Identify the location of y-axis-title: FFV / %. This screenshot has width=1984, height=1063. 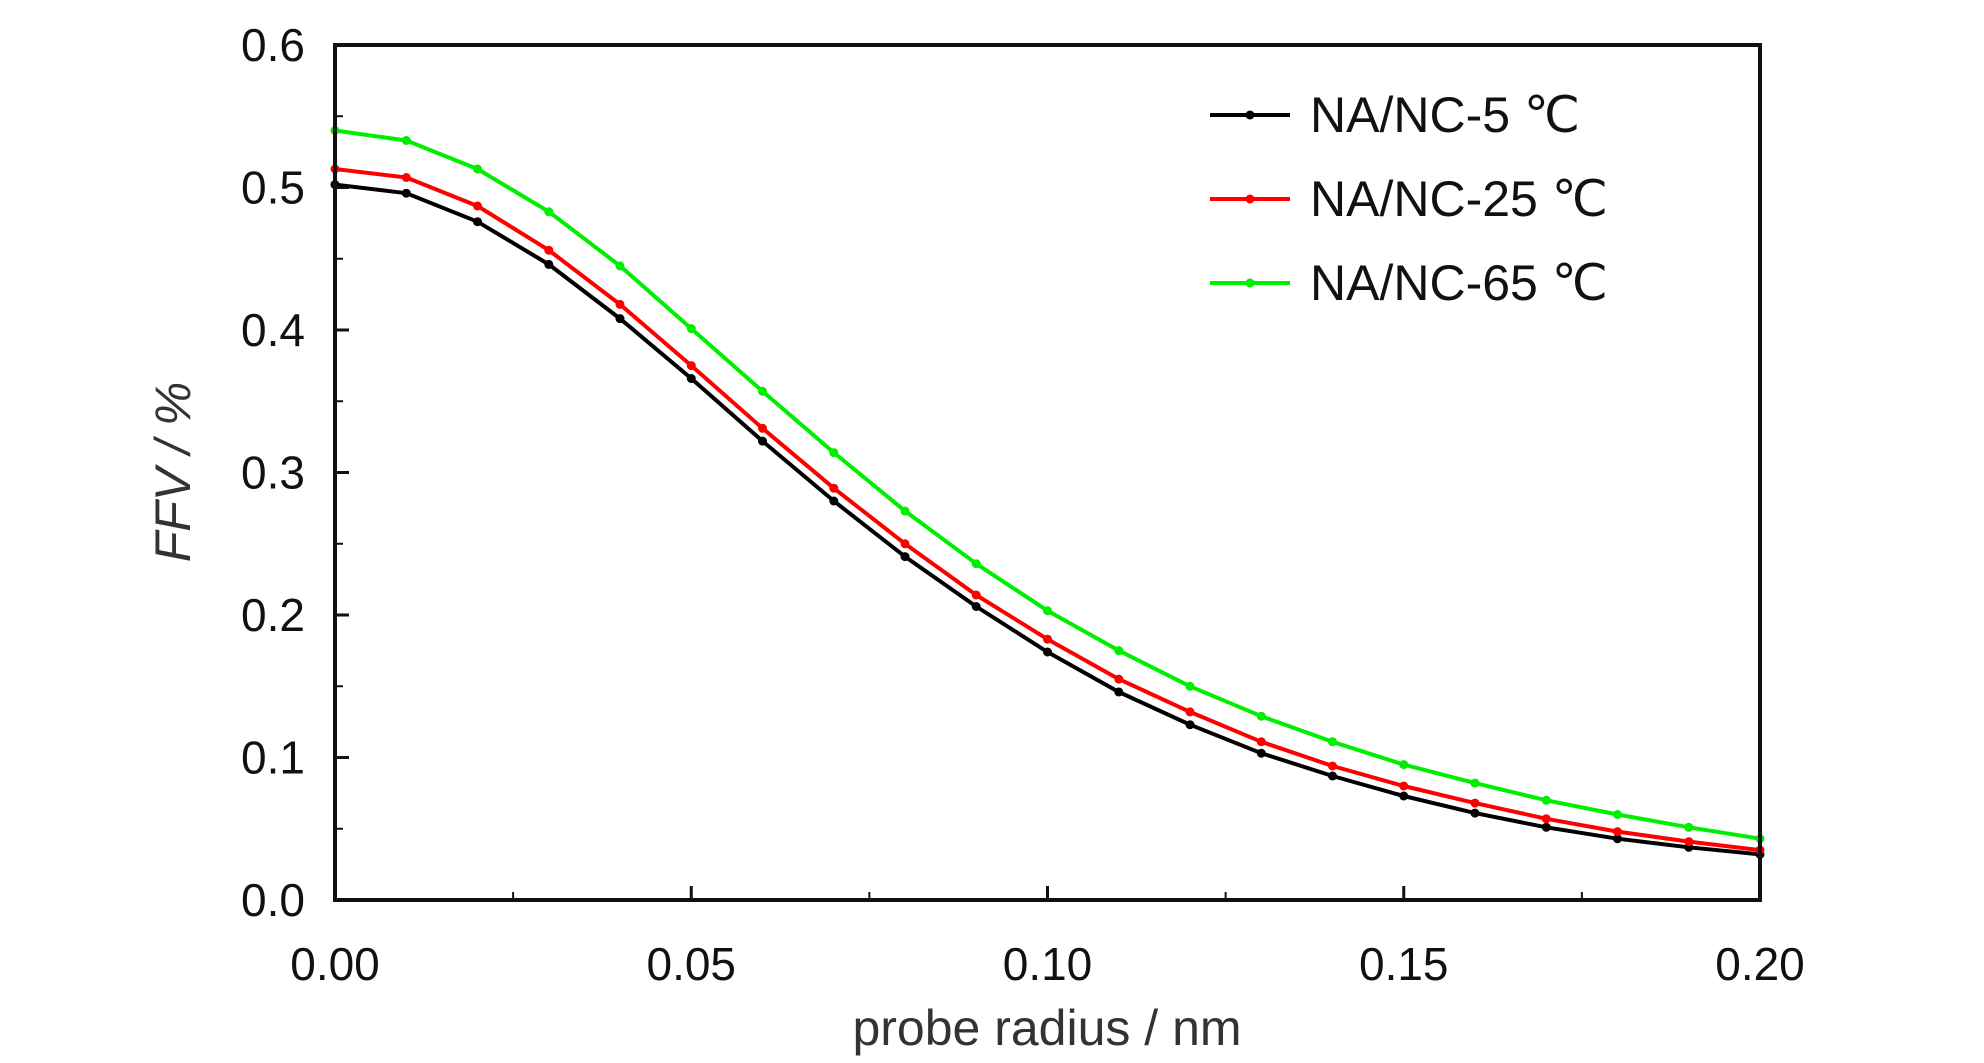
(173, 472).